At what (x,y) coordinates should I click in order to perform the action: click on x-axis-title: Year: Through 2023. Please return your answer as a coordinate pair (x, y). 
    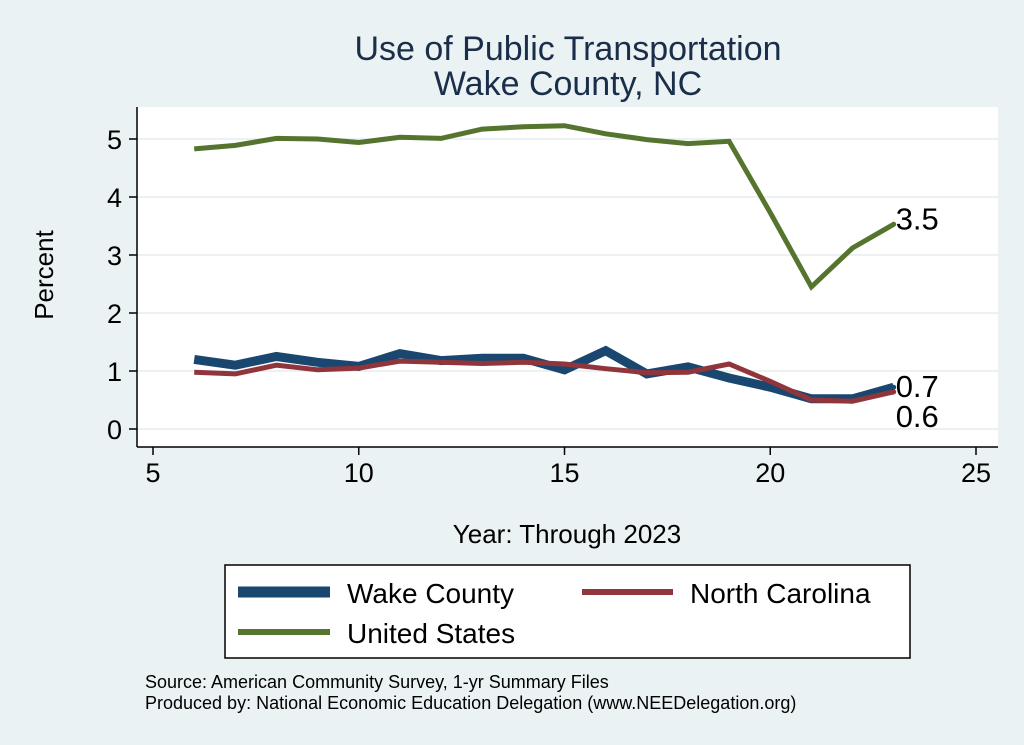
    Looking at the image, I should click on (567, 534).